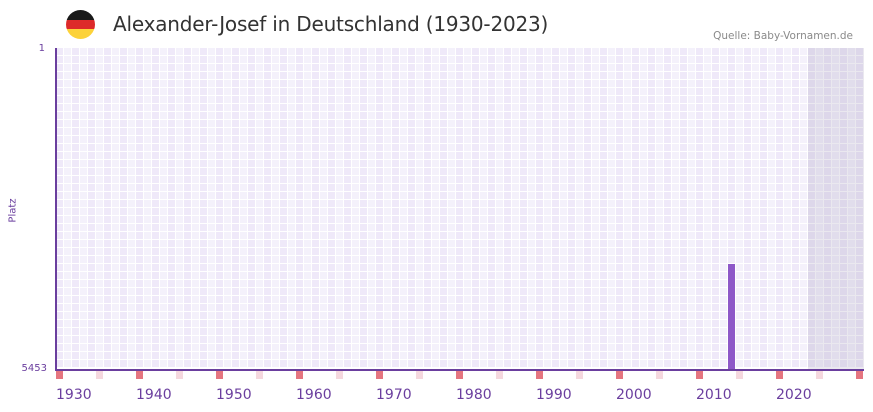  I want to click on year-marker-2005, so click(659, 375).